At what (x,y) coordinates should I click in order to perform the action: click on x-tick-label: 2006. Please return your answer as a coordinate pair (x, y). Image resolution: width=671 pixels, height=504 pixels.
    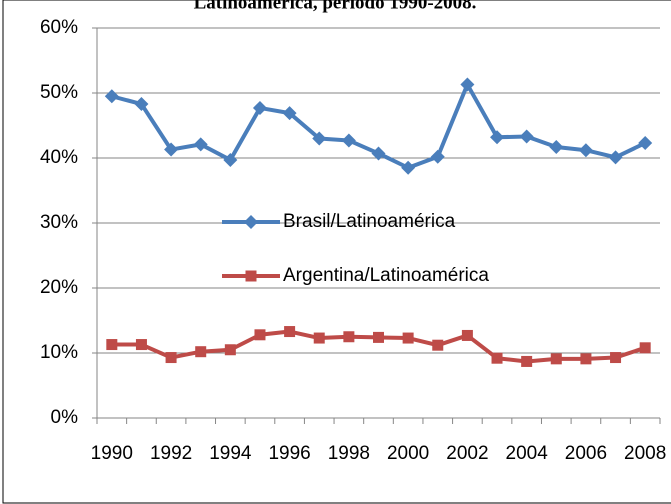
    Looking at the image, I should click on (586, 453).